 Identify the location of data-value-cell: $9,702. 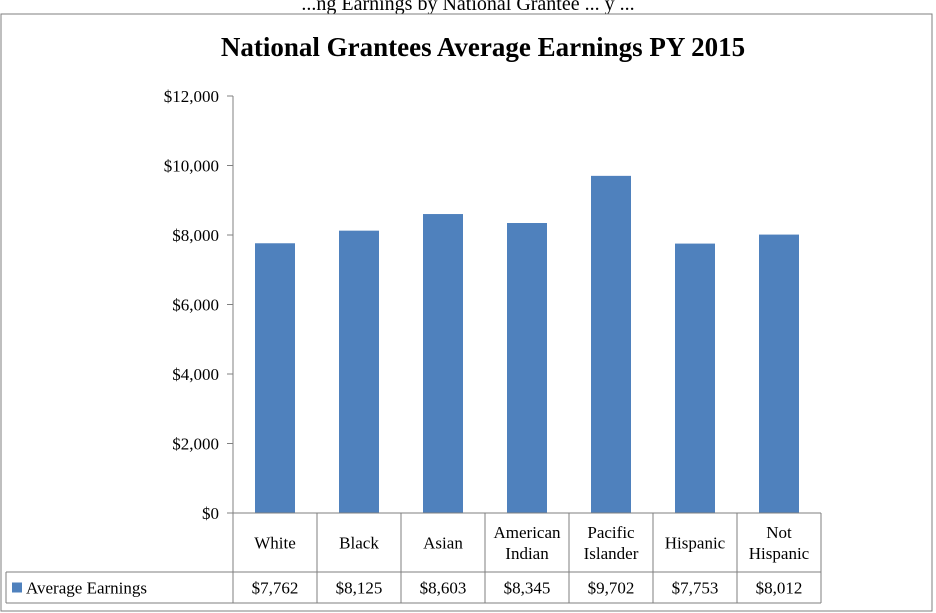
(611, 588).